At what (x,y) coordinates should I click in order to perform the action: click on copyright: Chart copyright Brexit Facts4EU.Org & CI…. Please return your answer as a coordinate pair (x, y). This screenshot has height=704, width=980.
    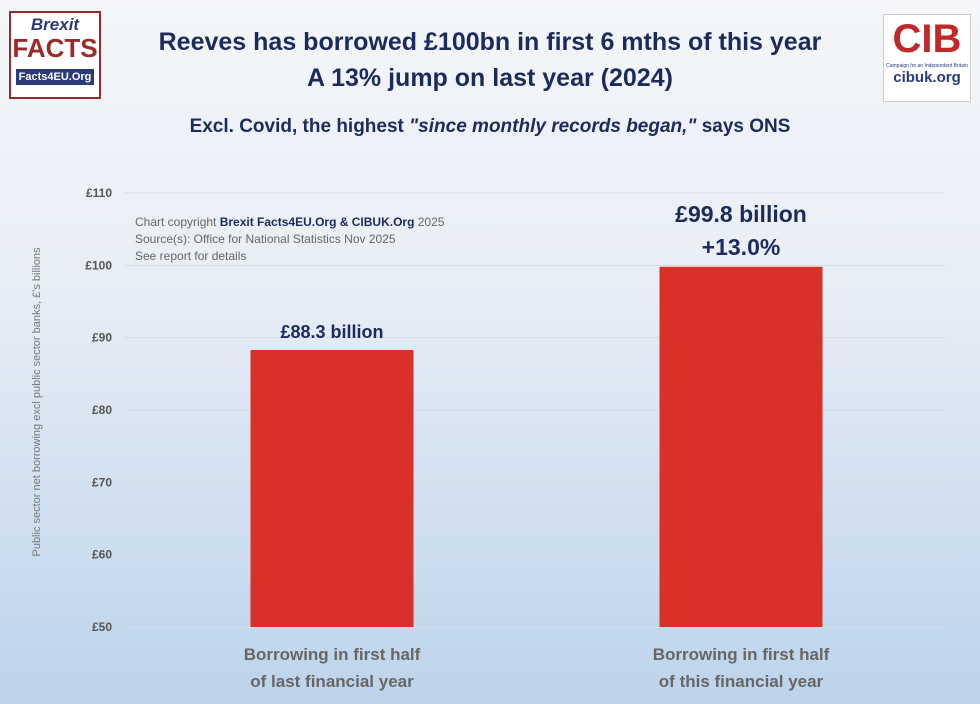
    Looking at the image, I should click on (290, 222).